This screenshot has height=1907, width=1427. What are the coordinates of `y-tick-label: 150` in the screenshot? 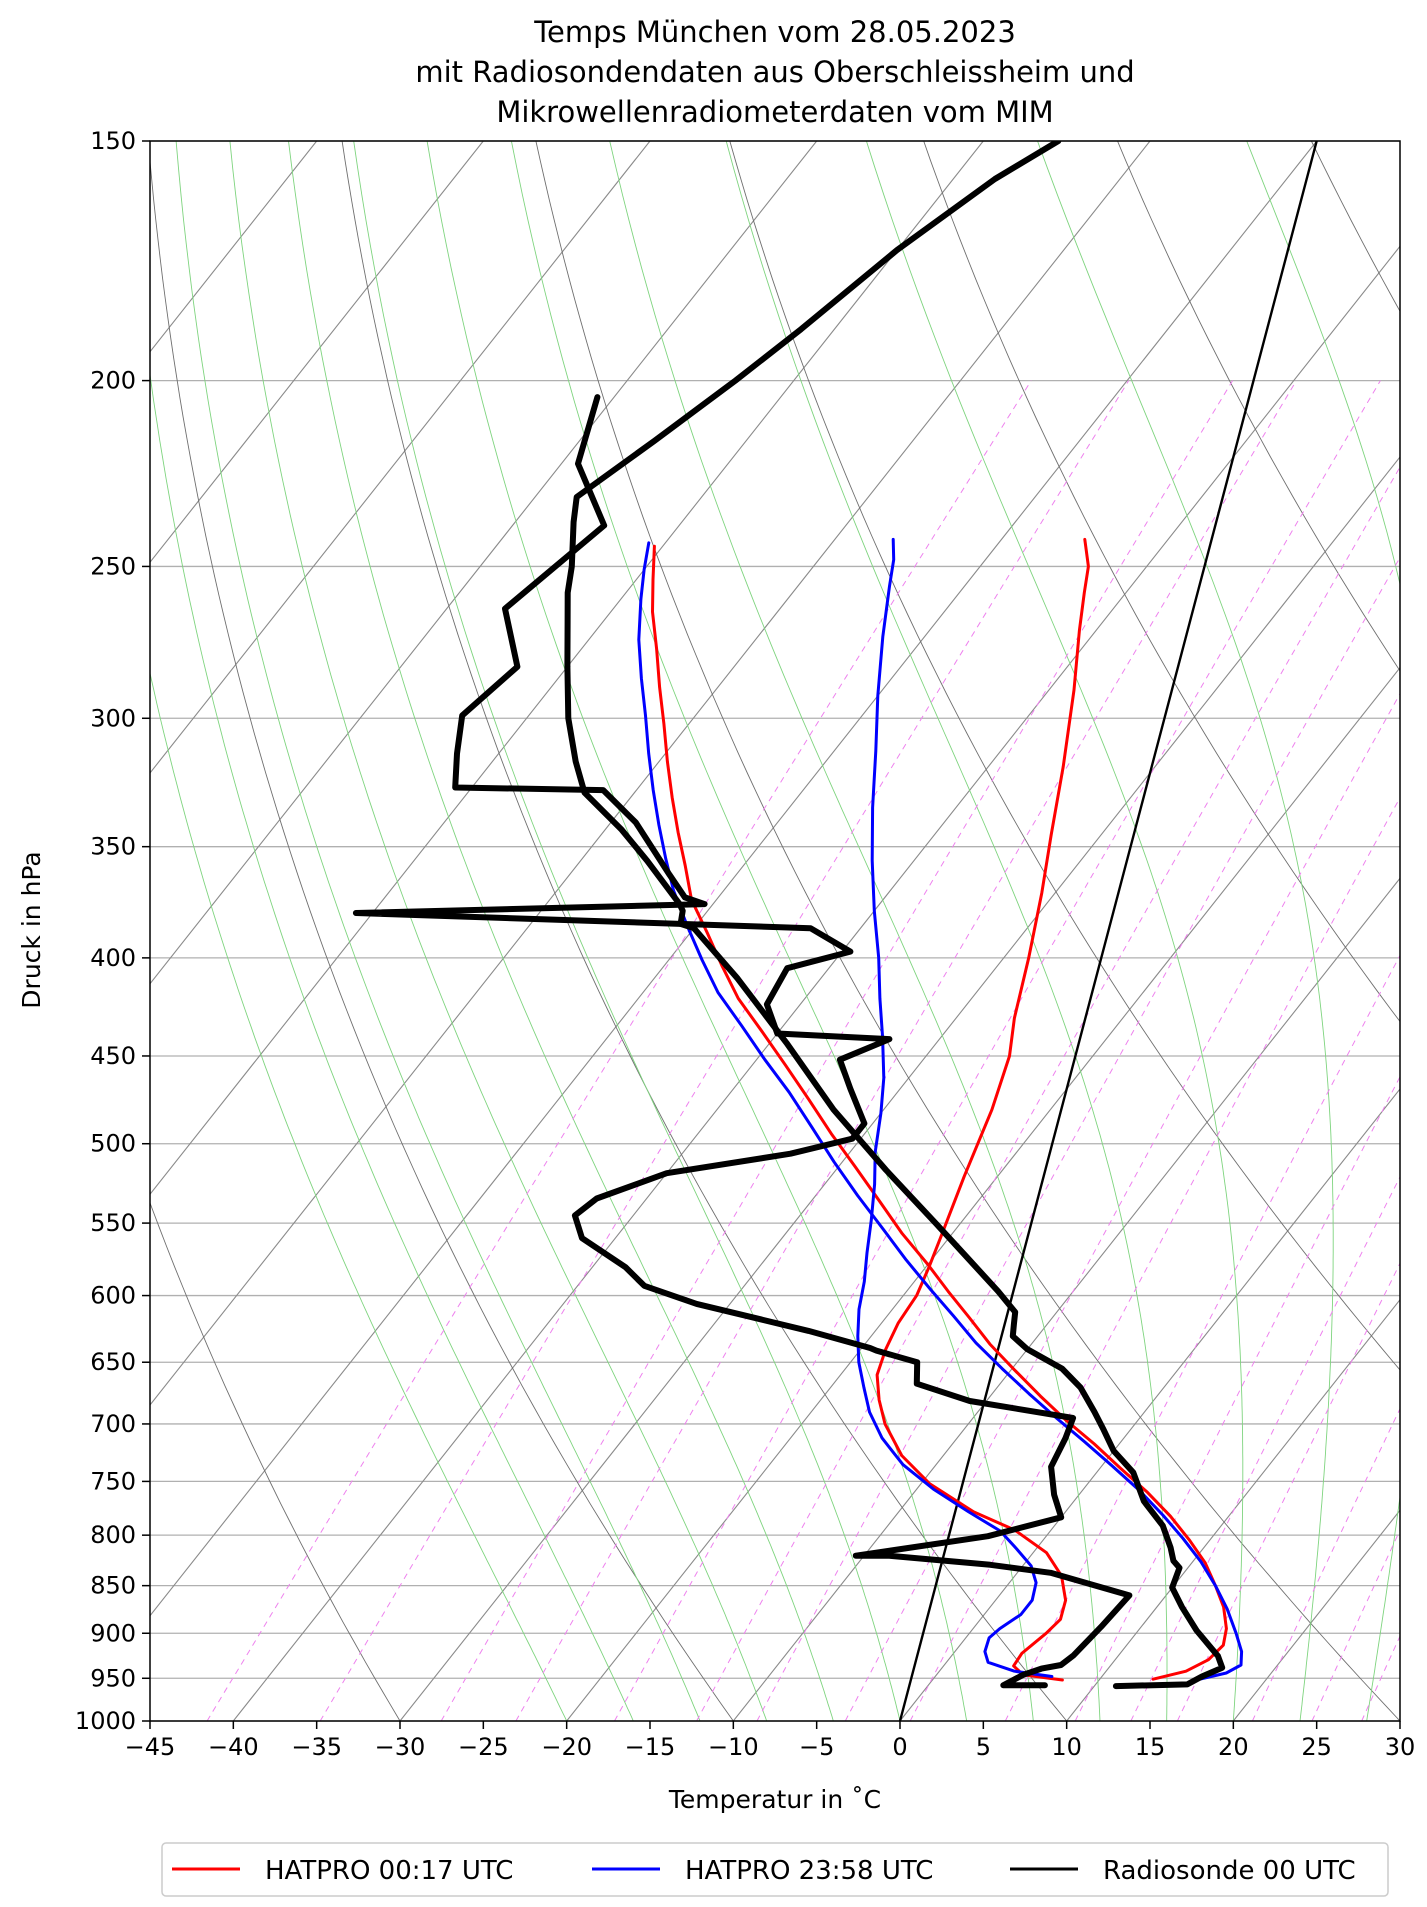 It's located at (113, 141).